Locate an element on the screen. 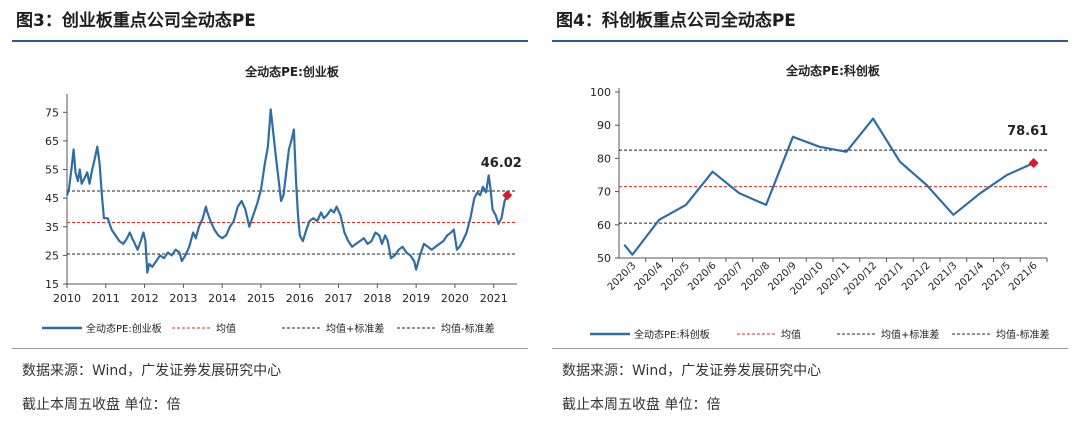 The width and height of the screenshot is (1080, 428). left-y-tick-label: 25 is located at coordinates (52, 255).